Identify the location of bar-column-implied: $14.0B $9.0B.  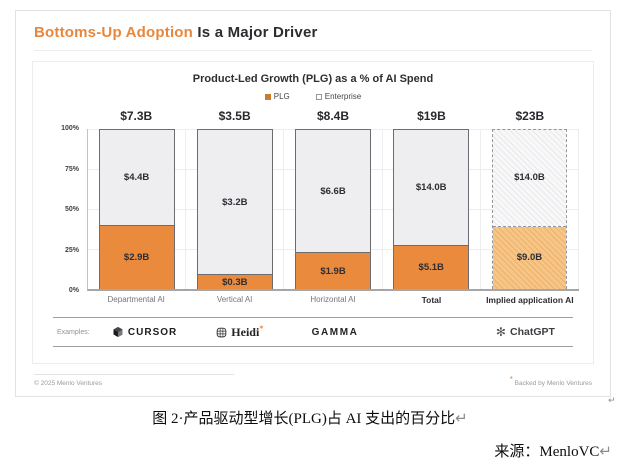
(530, 209).